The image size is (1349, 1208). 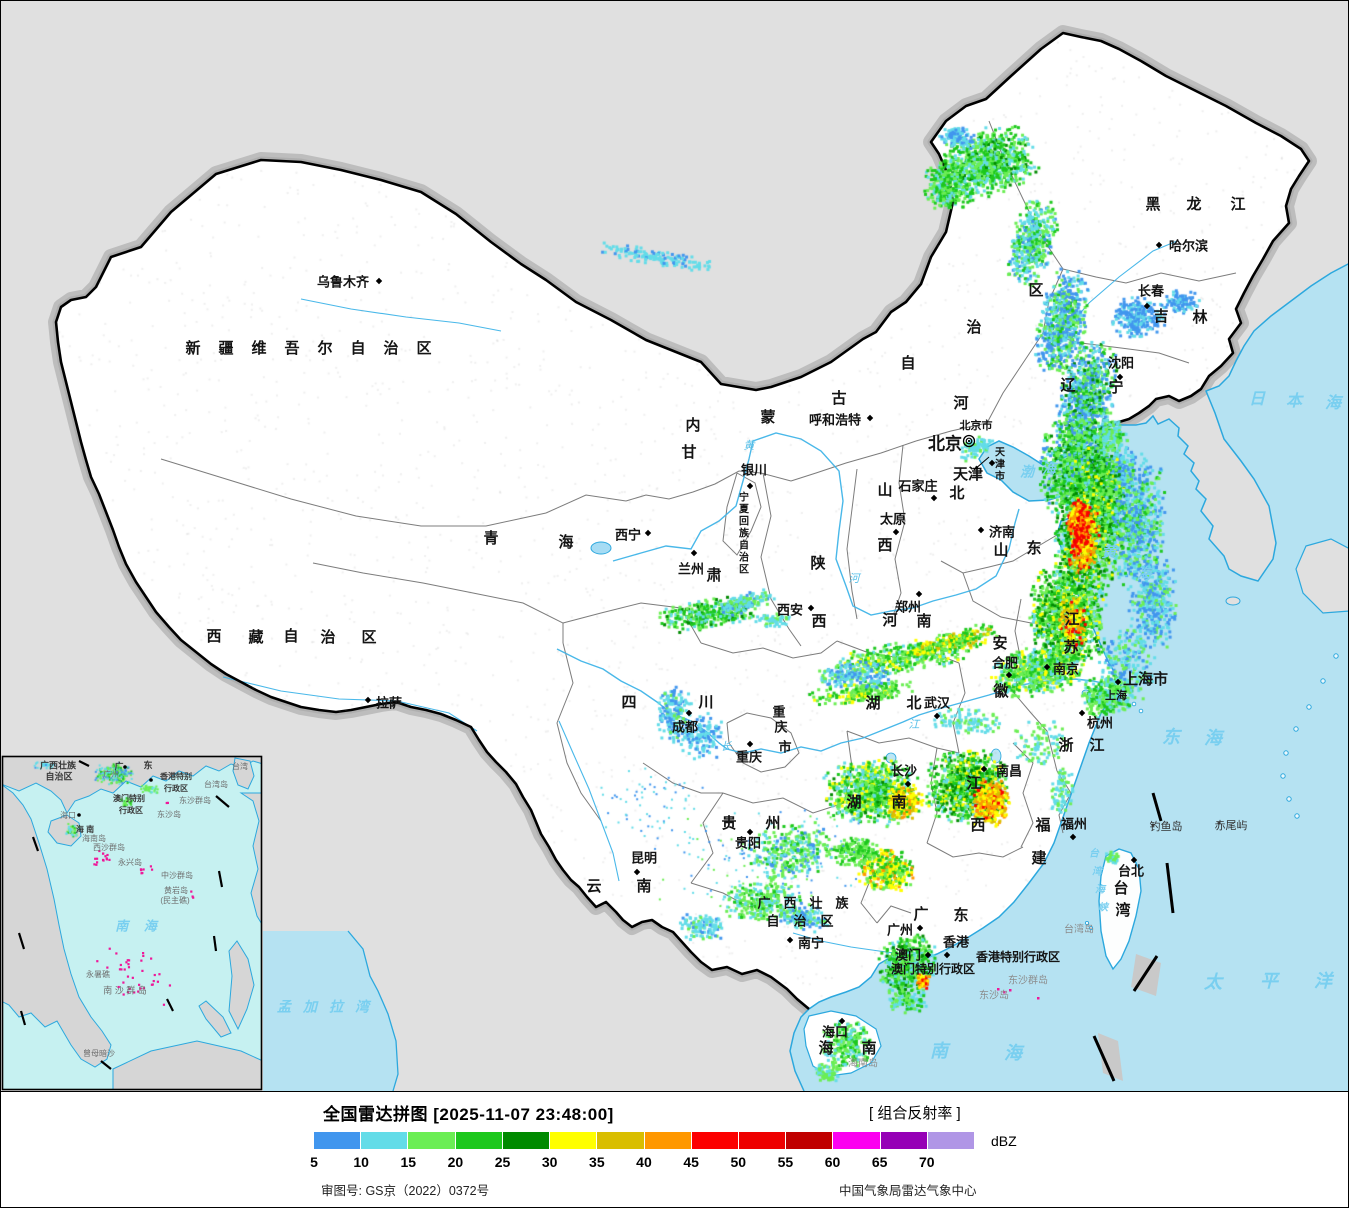 I want to click on inset-label: 海 南, so click(x=85, y=829).